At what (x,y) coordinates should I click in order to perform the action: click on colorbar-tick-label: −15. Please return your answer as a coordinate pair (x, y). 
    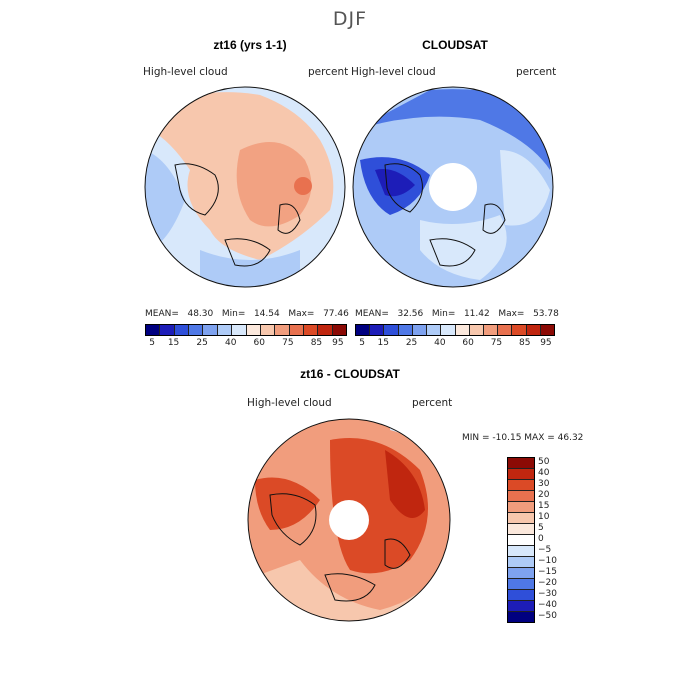
    Looking at the image, I should click on (547, 571).